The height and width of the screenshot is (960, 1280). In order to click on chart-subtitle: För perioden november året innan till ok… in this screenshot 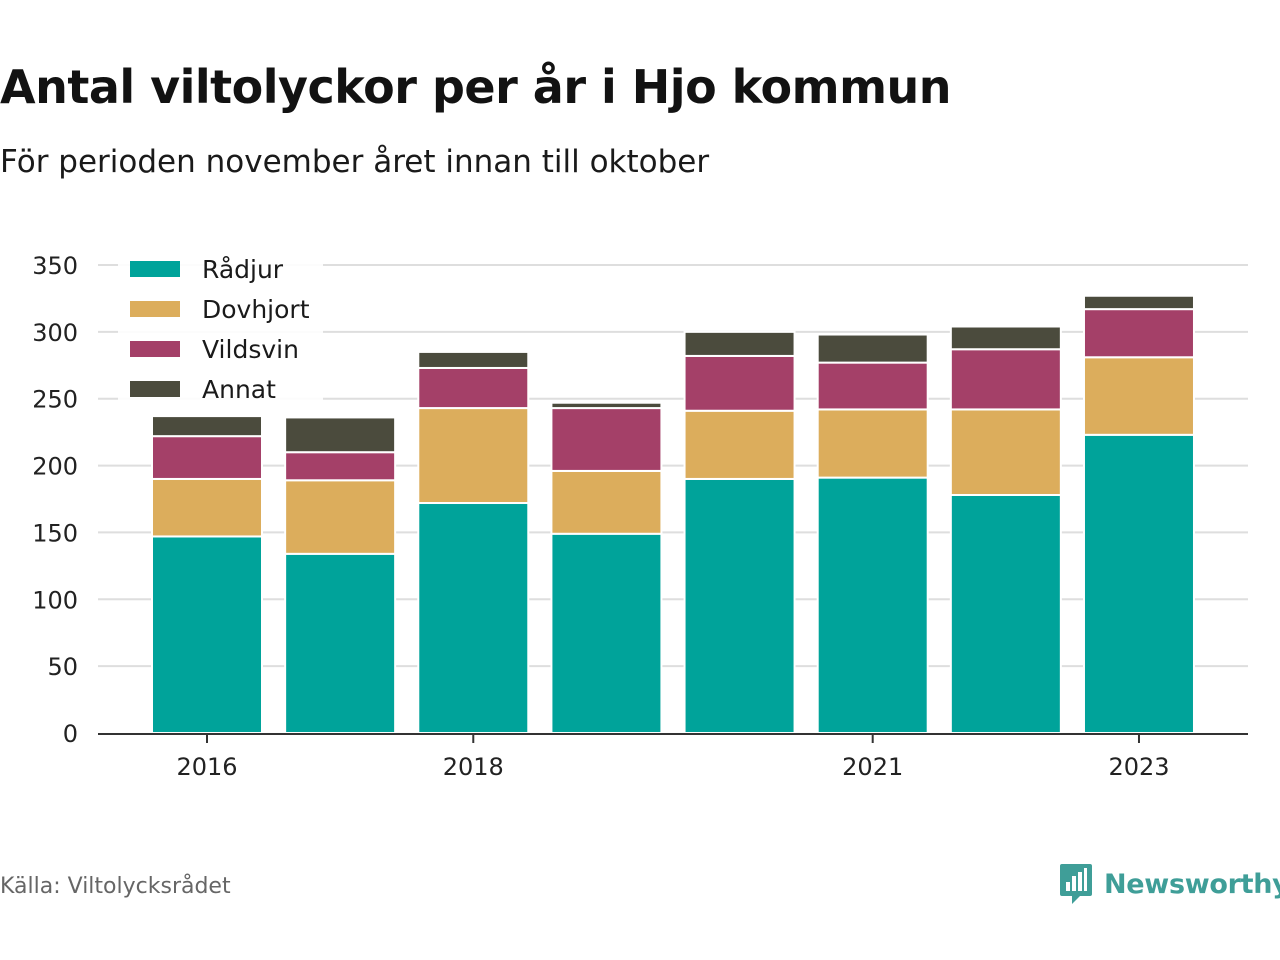, I will do `click(355, 162)`.